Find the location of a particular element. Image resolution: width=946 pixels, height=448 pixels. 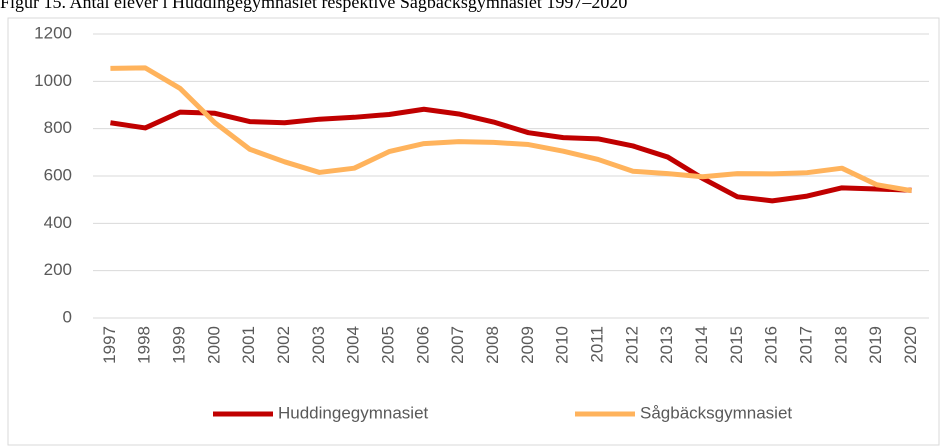

x-tick-label: 2002 is located at coordinates (283, 345).